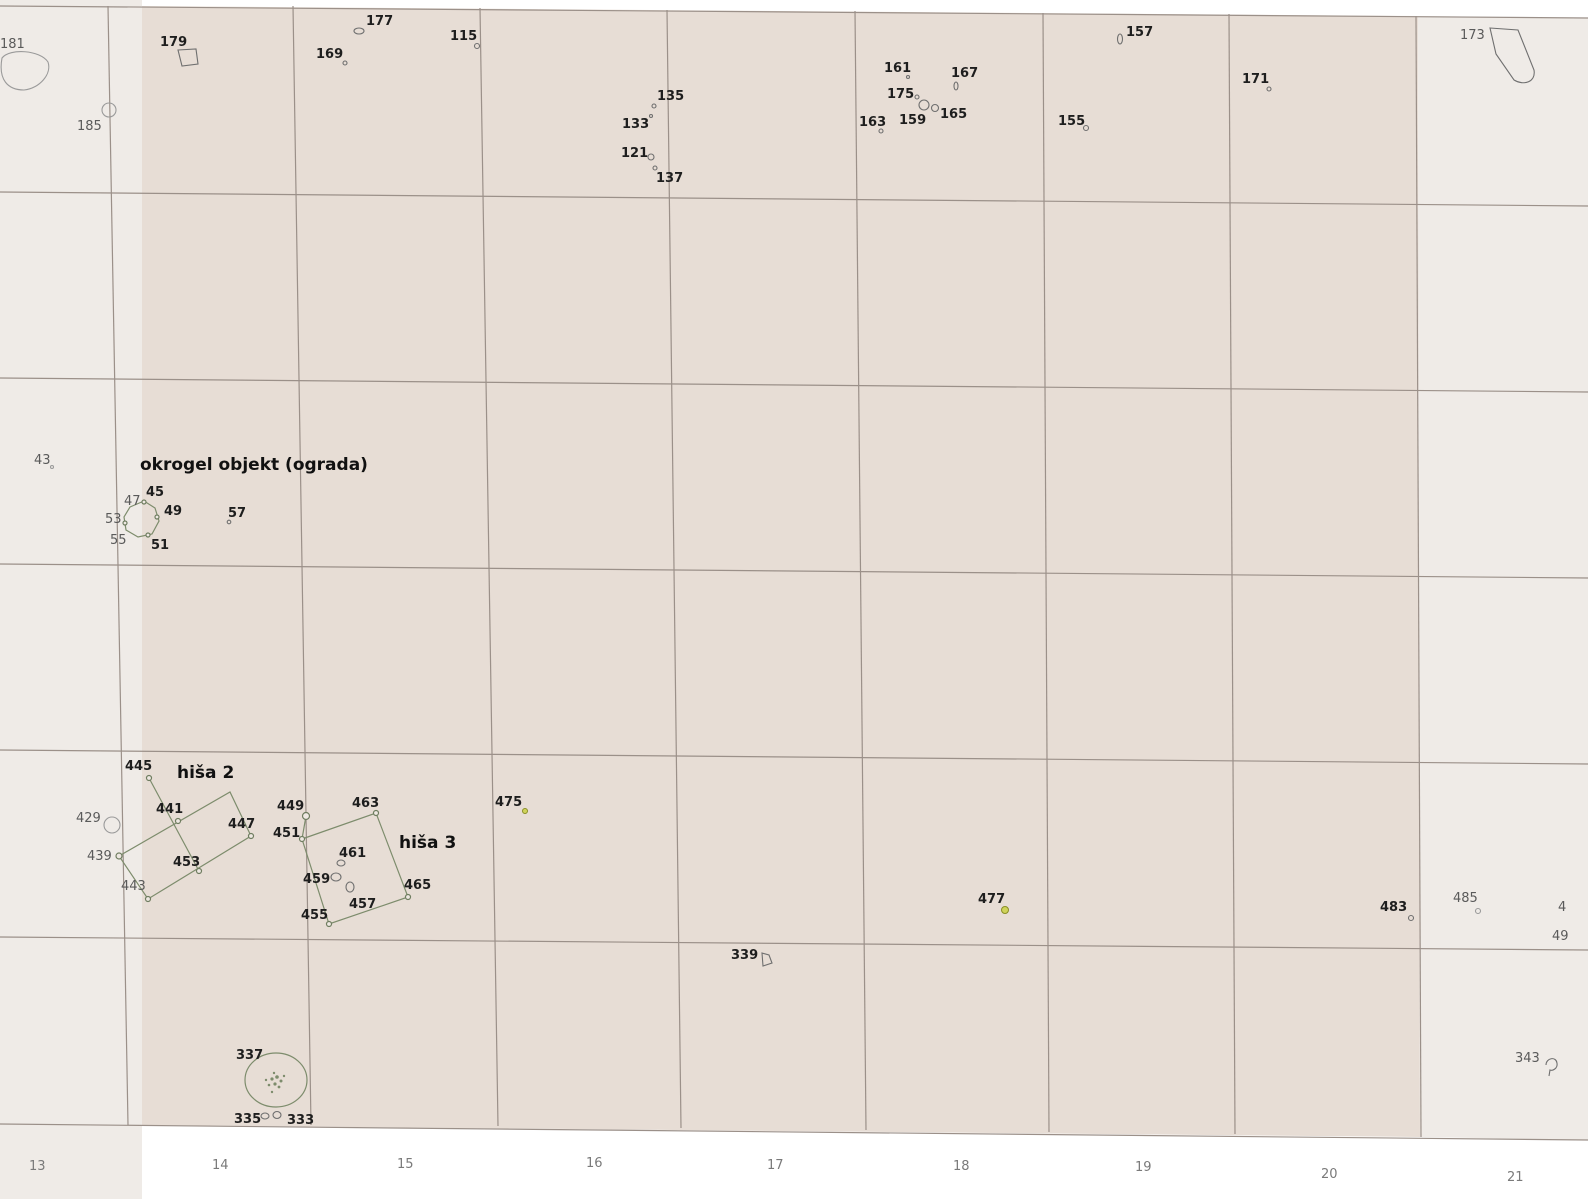 The height and width of the screenshot is (1199, 1588). What do you see at coordinates (254, 465) in the screenshot?
I see `label-round-object: okrogel objekt (ograda)` at bounding box center [254, 465].